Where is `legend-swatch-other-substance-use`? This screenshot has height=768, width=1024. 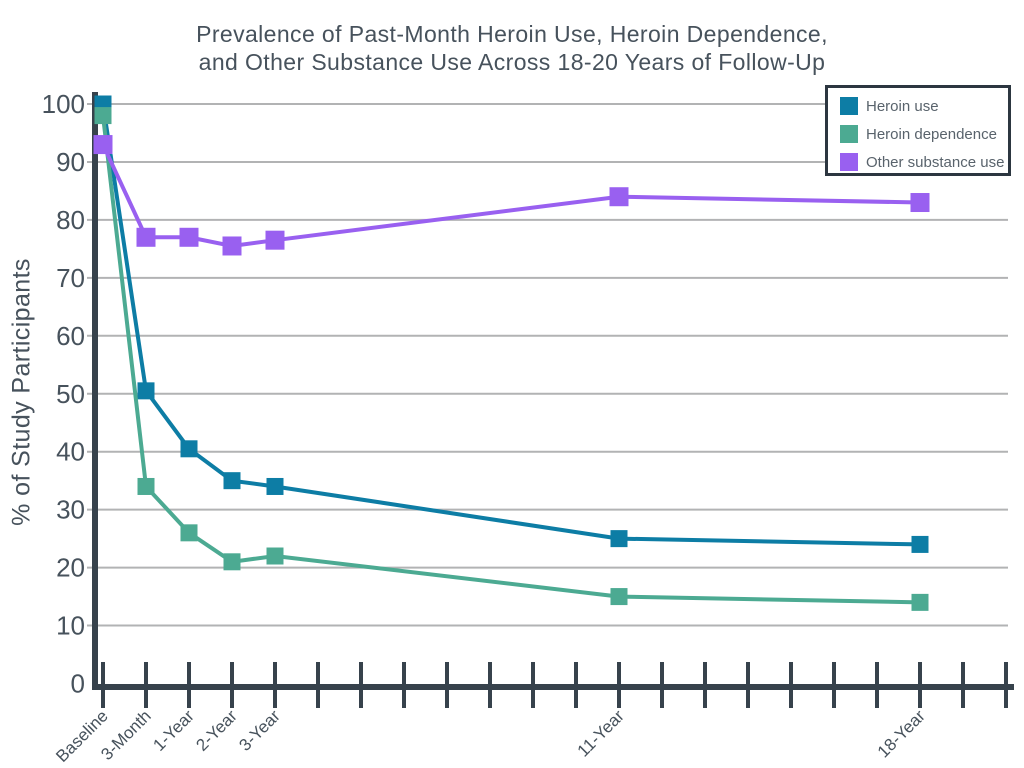 legend-swatch-other-substance-use is located at coordinates (849, 162).